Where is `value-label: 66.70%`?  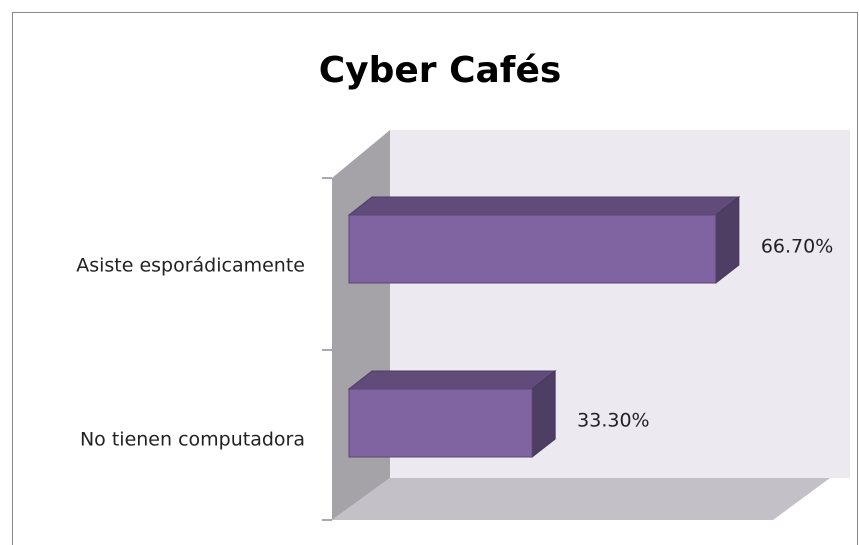
value-label: 66.70% is located at coordinates (797, 247).